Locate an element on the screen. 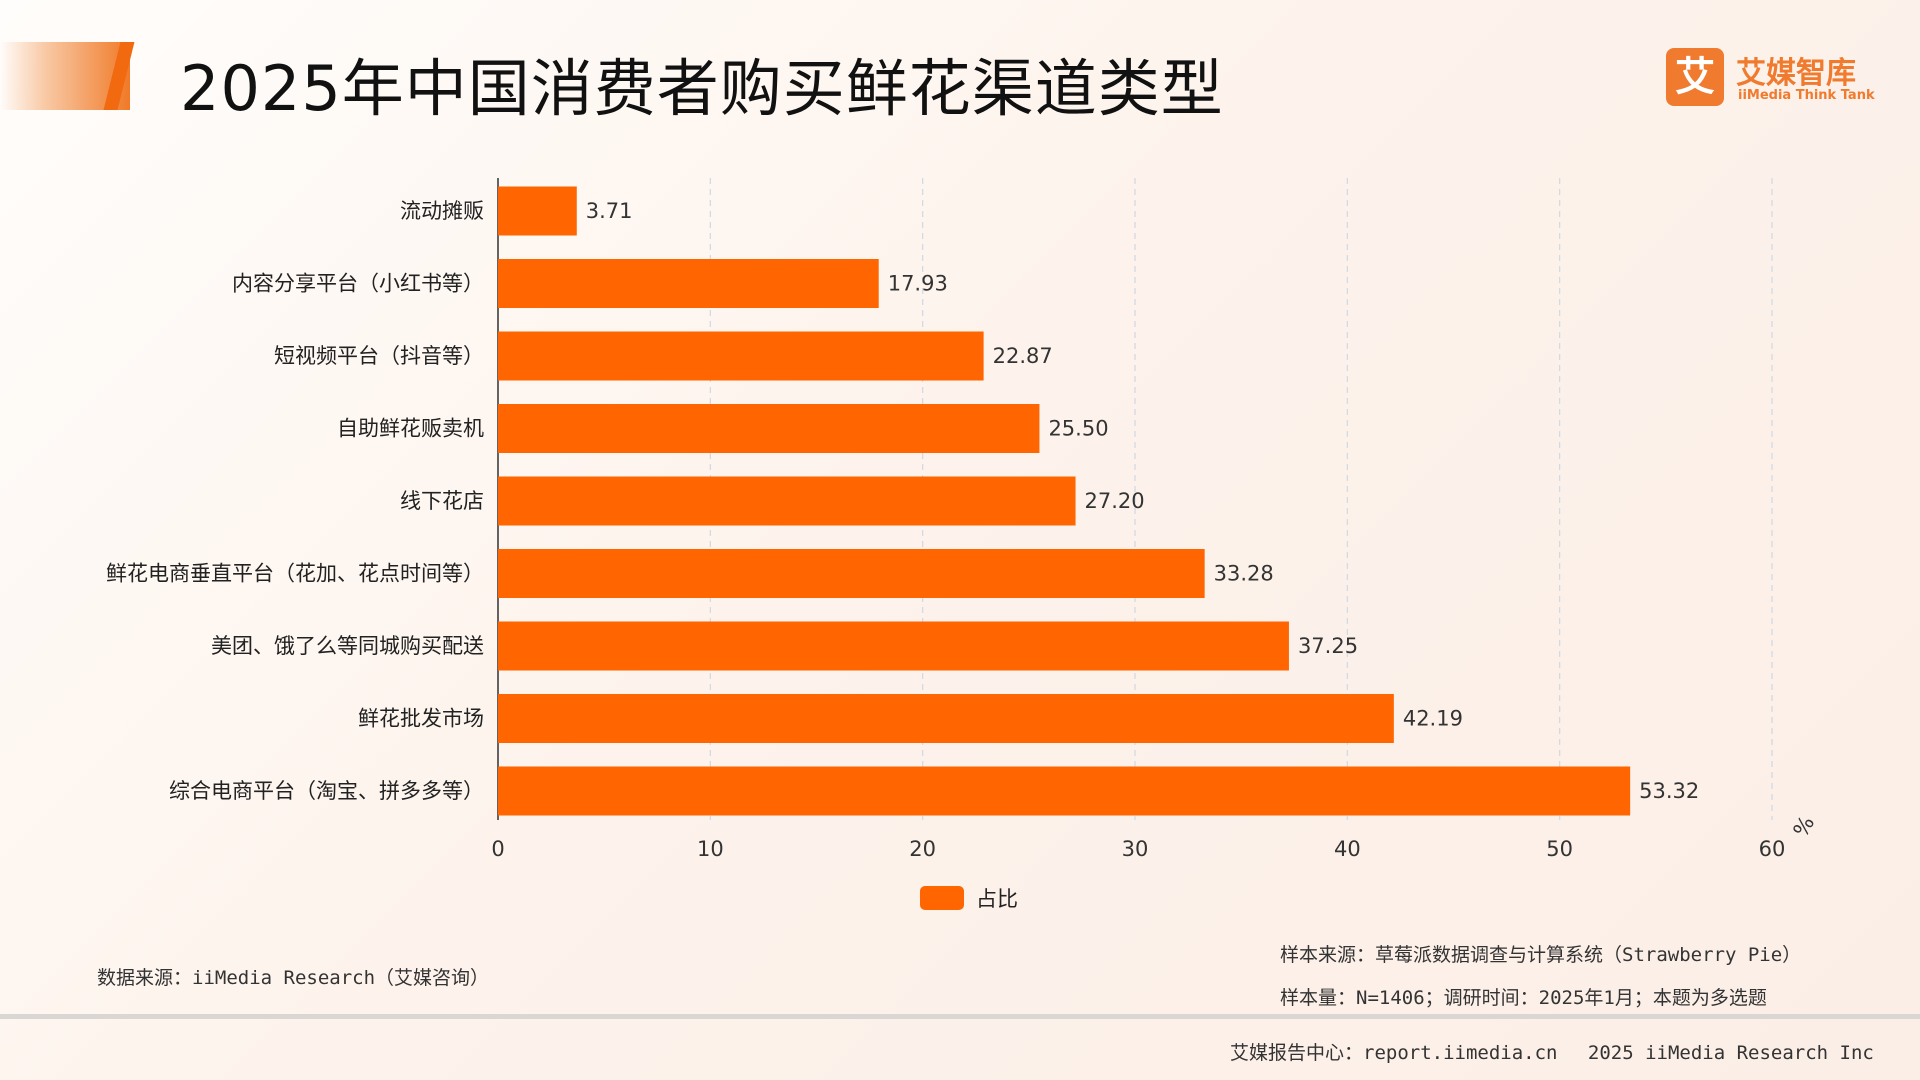 The width and height of the screenshot is (1920, 1080). brand-subtitle: iiMedia Think Tank is located at coordinates (1806, 95).